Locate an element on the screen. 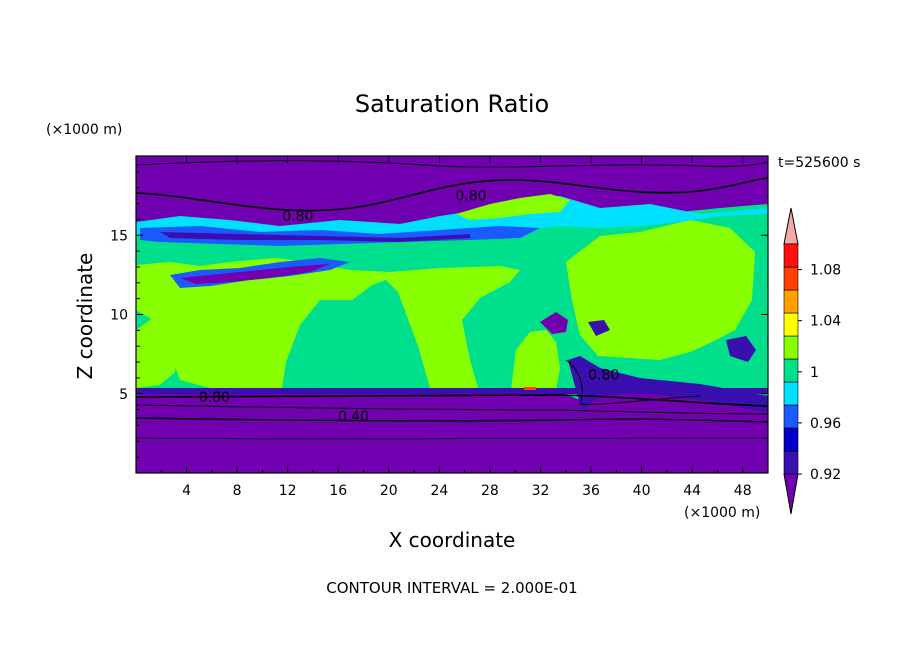 The width and height of the screenshot is (904, 654). time-label: t=525600 s is located at coordinates (819, 163).